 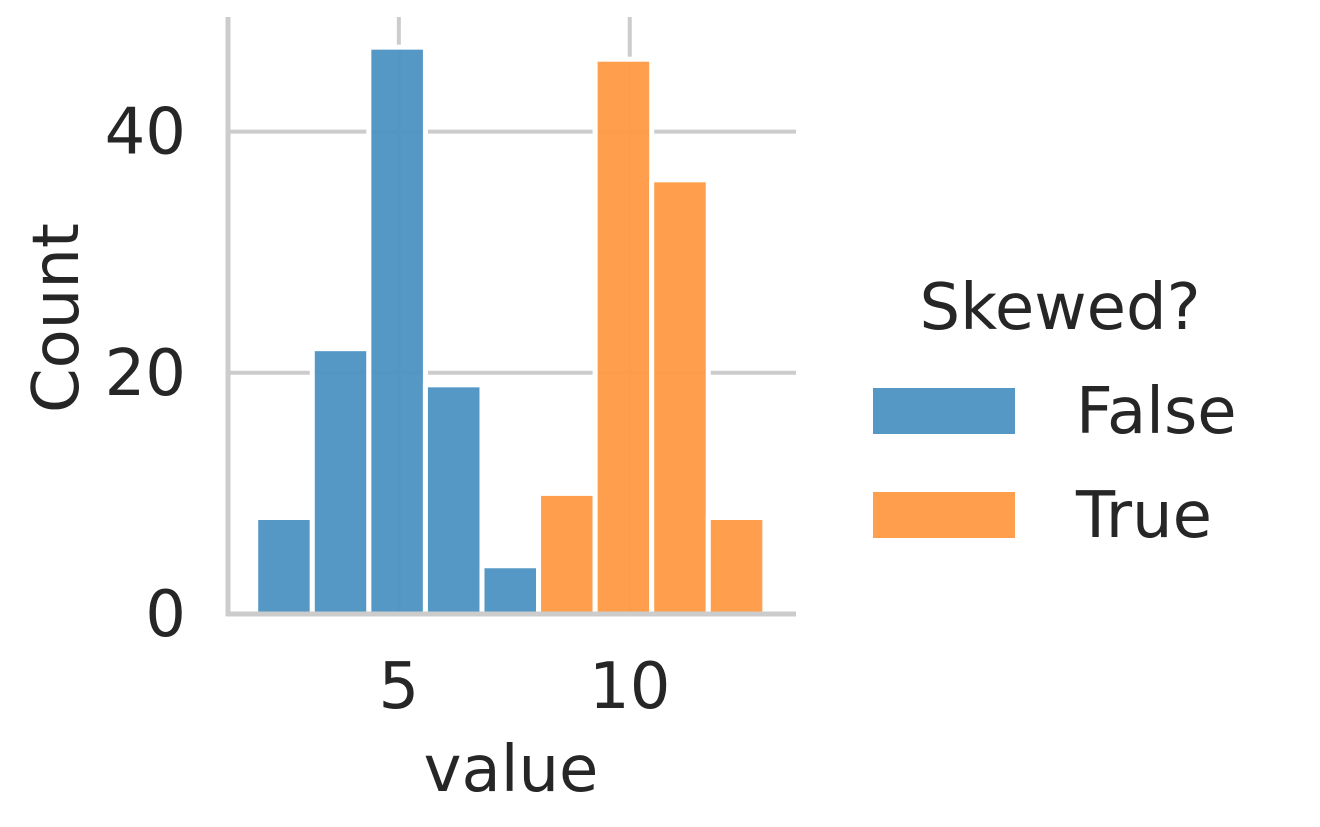 What do you see at coordinates (944, 515) in the screenshot?
I see `legend-swatch-true` at bounding box center [944, 515].